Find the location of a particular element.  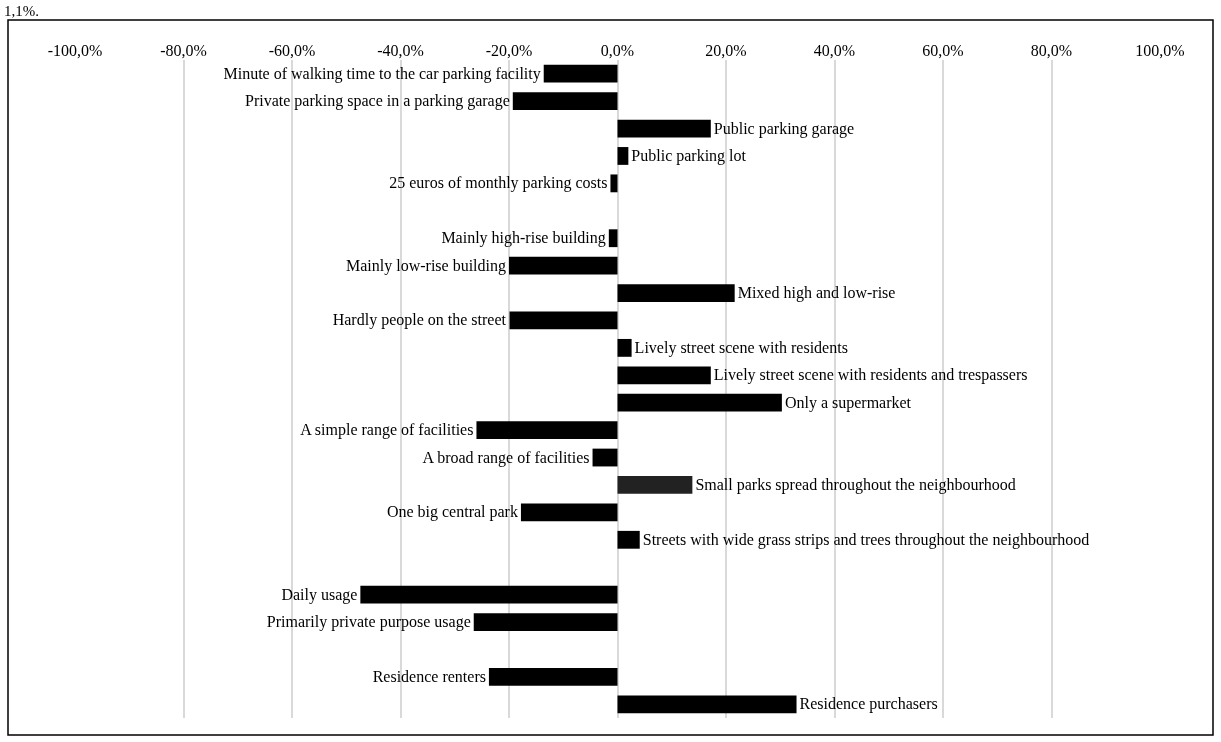

x-tick-label: -20,0% is located at coordinates (509, 50).